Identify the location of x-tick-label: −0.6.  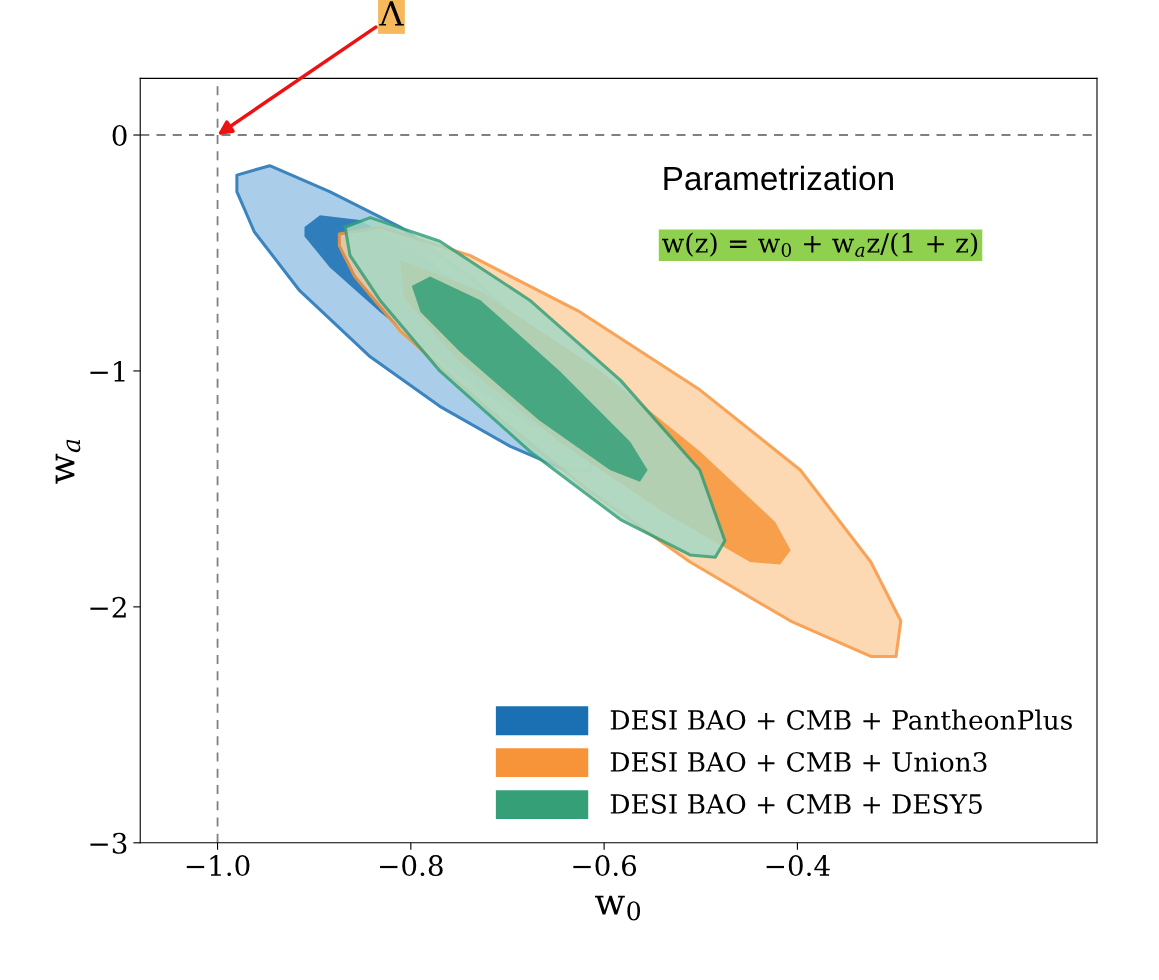
(605, 866).